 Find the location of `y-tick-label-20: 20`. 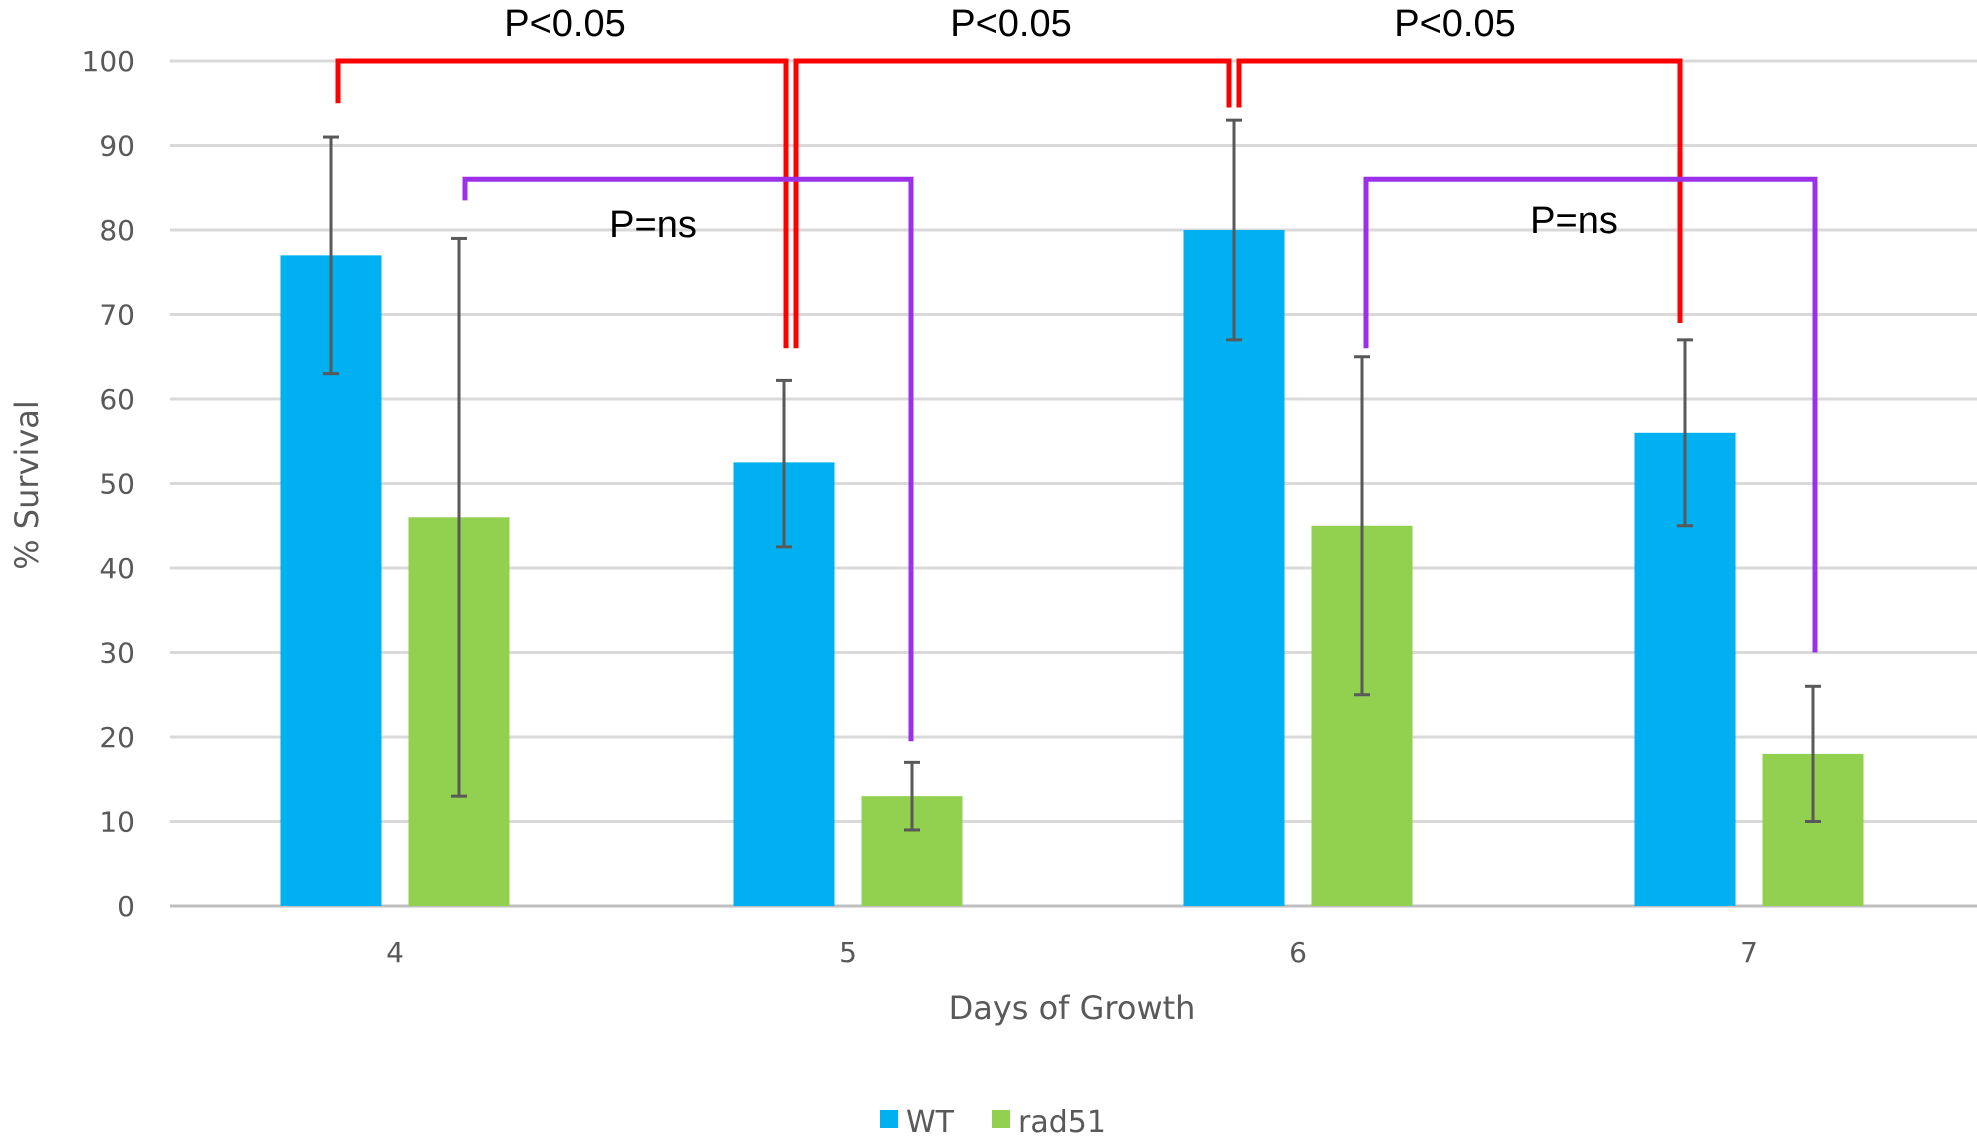

y-tick-label-20: 20 is located at coordinates (117, 737).